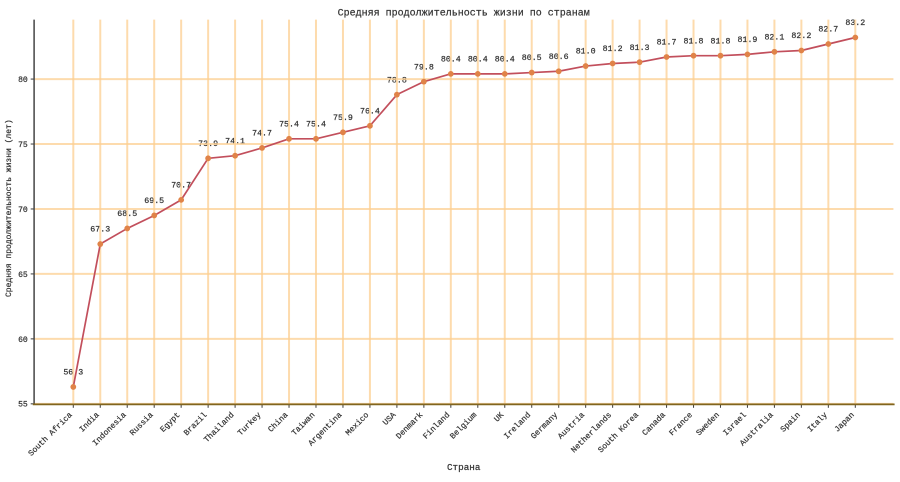  Describe the element at coordinates (23, 145) in the screenshot. I see `svg-text: 75` at that location.